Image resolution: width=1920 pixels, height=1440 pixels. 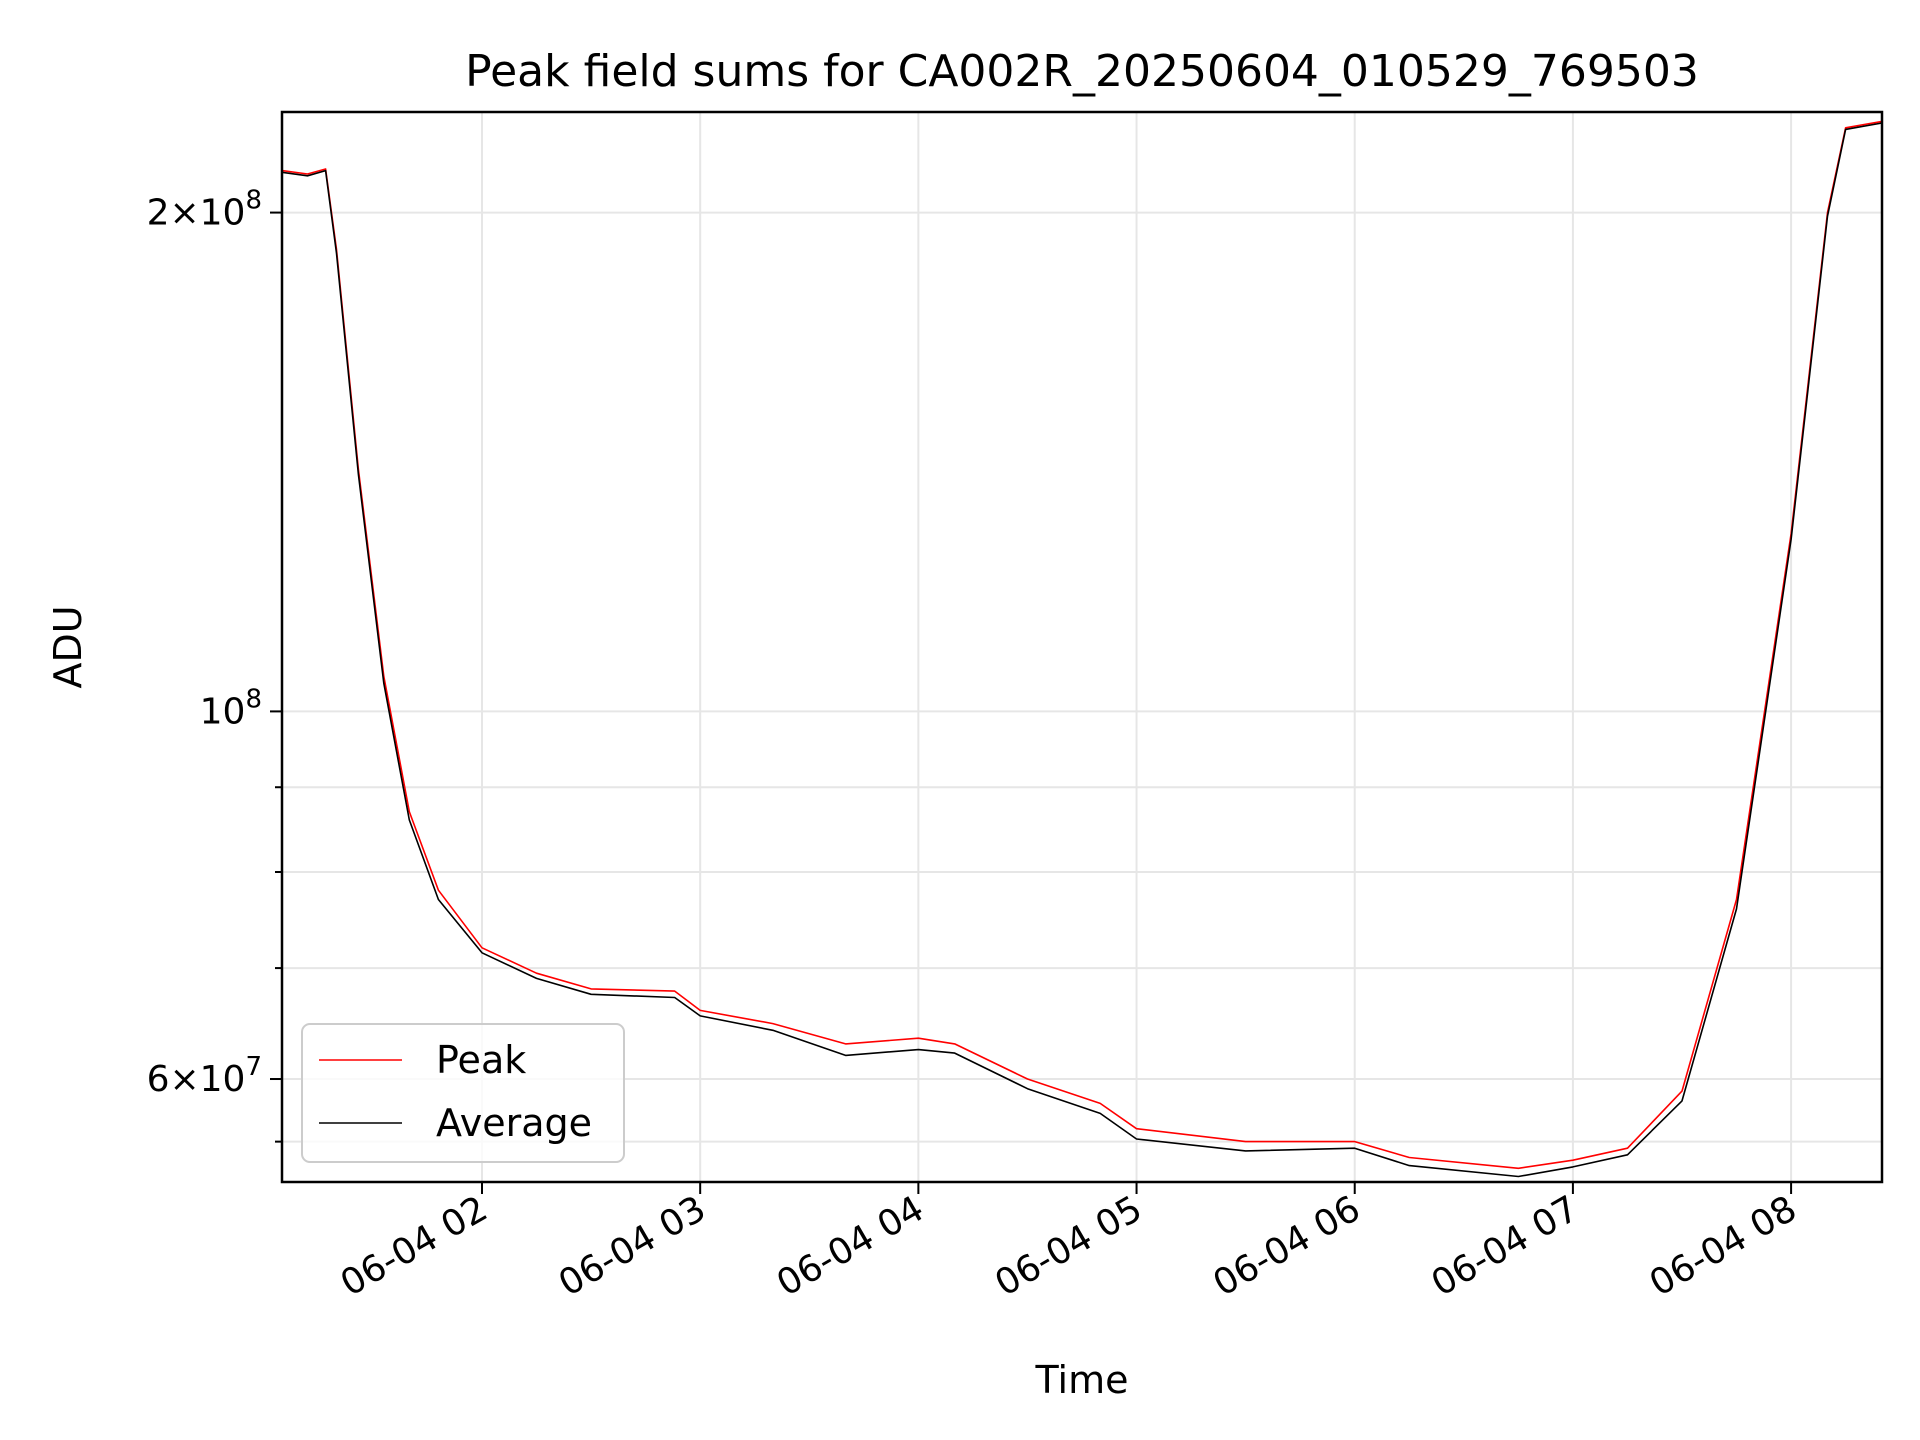 What do you see at coordinates (204, 210) in the screenshot?
I see `y-tick-label: 2×108` at bounding box center [204, 210].